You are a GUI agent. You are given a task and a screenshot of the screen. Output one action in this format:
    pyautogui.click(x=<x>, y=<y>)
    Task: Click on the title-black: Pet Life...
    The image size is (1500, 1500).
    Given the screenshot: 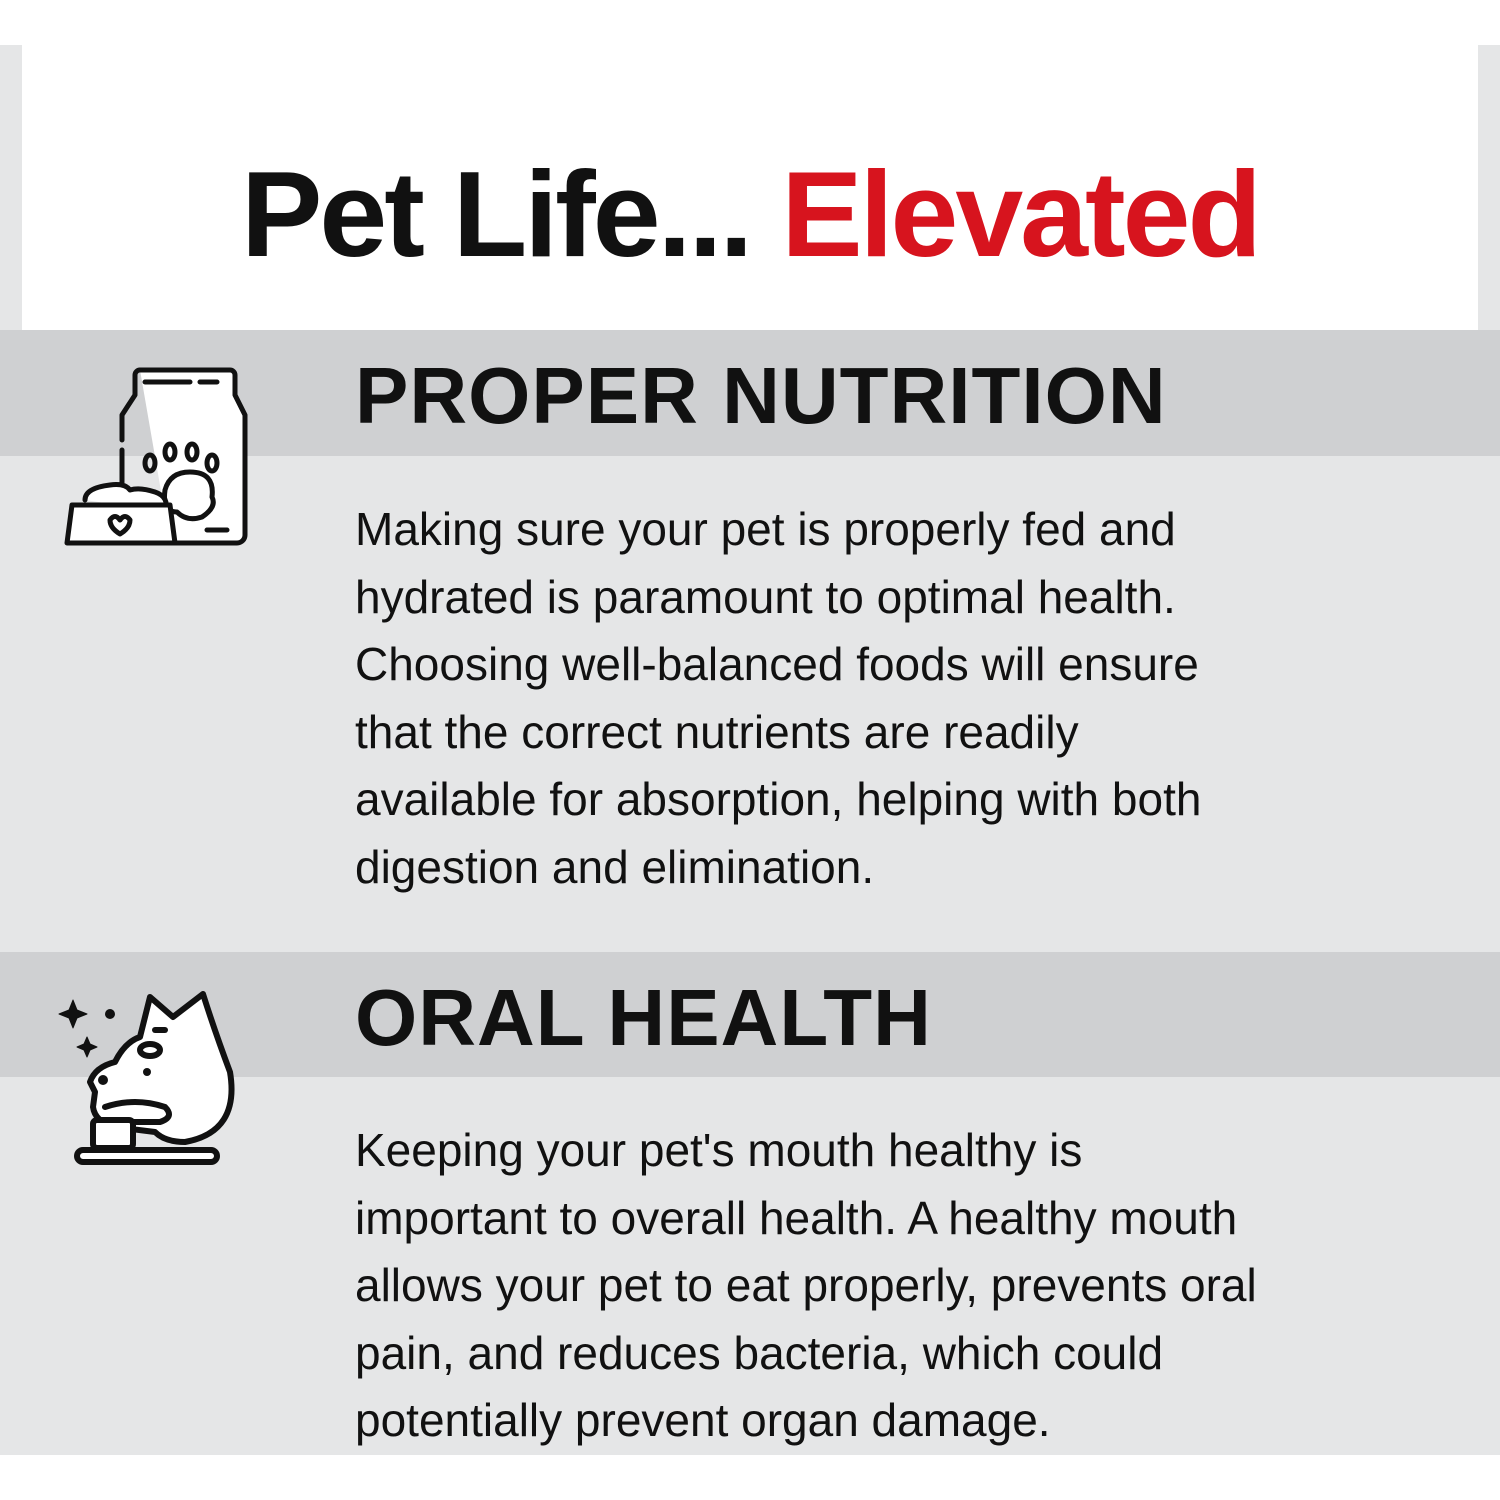 What is the action you would take?
    pyautogui.click(x=496, y=214)
    